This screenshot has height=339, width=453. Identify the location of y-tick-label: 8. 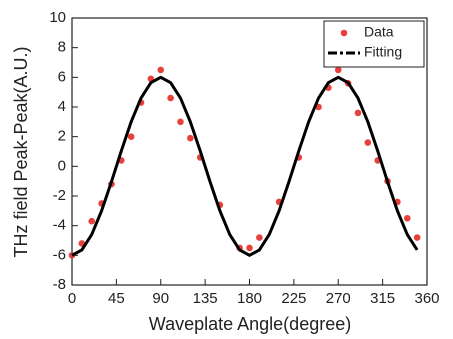
(62, 47).